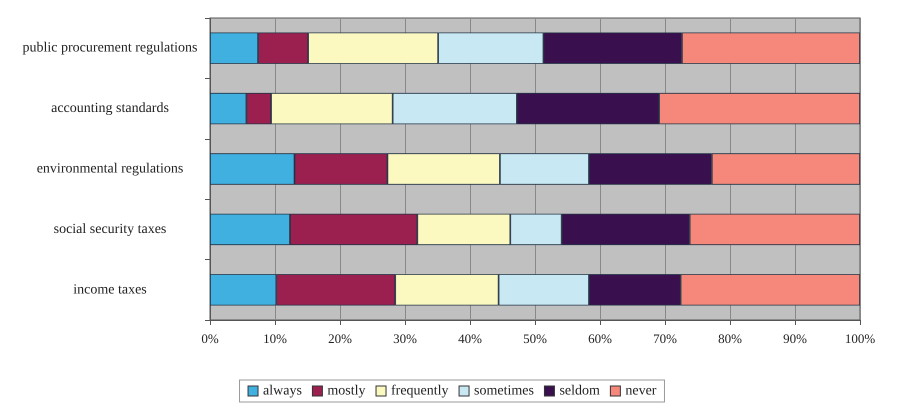 This screenshot has height=408, width=904. I want to click on x-tick-label: 10%, so click(275, 338).